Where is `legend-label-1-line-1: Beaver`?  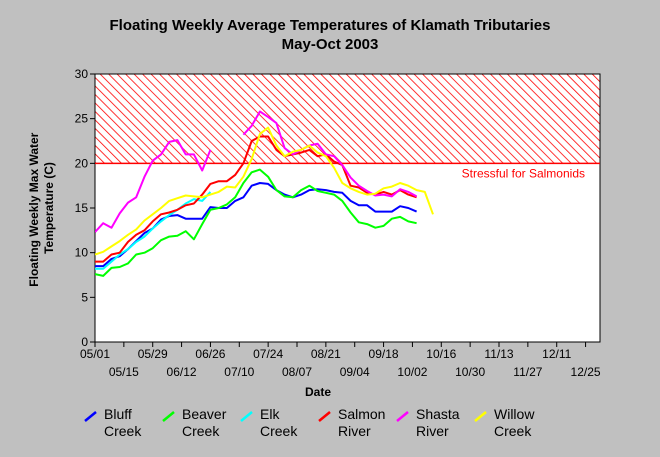
legend-label-1-line-1: Beaver is located at coordinates (204, 414).